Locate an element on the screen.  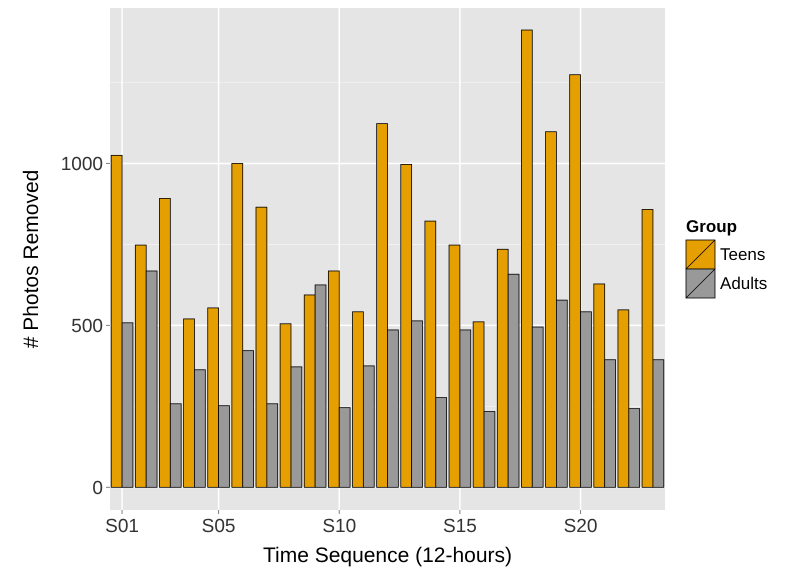
y-tick-label: 1000 is located at coordinates (81, 165).